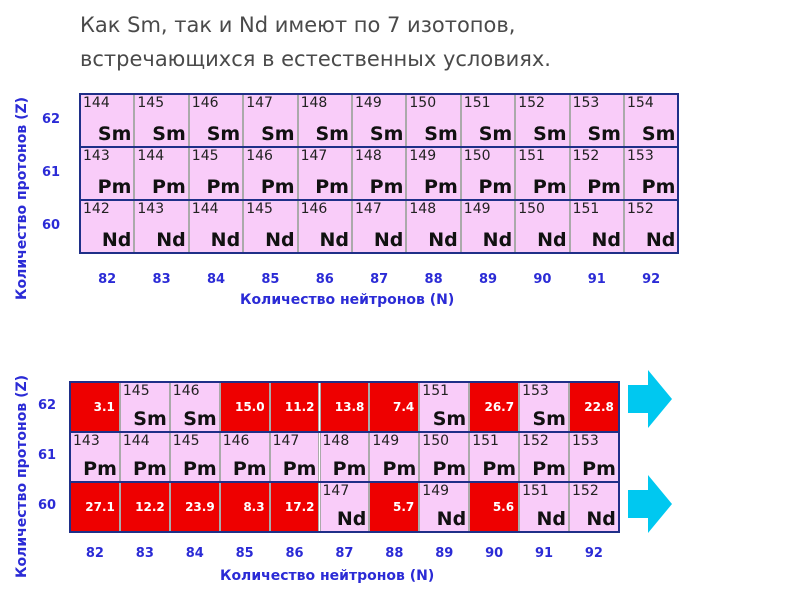 Image resolution: width=800 pixels, height=600 pixels. Describe the element at coordinates (494, 553) in the screenshot. I see `n-tick-label: 90` at that location.